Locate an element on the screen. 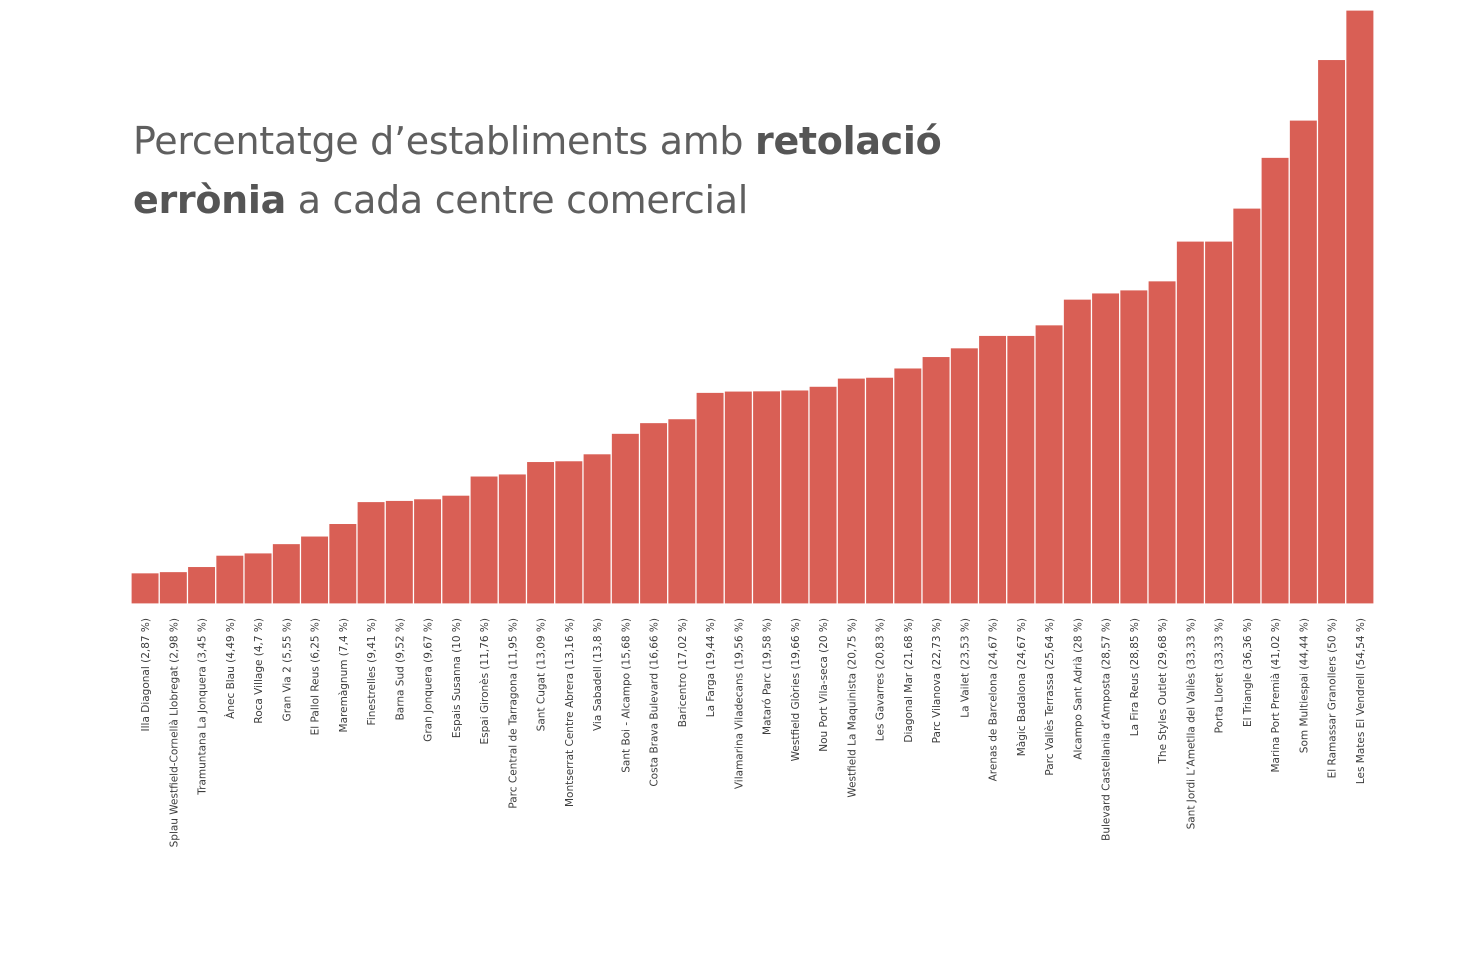  category-label: Vilamarina Viladecans (19,56 %) is located at coordinates (739, 703).